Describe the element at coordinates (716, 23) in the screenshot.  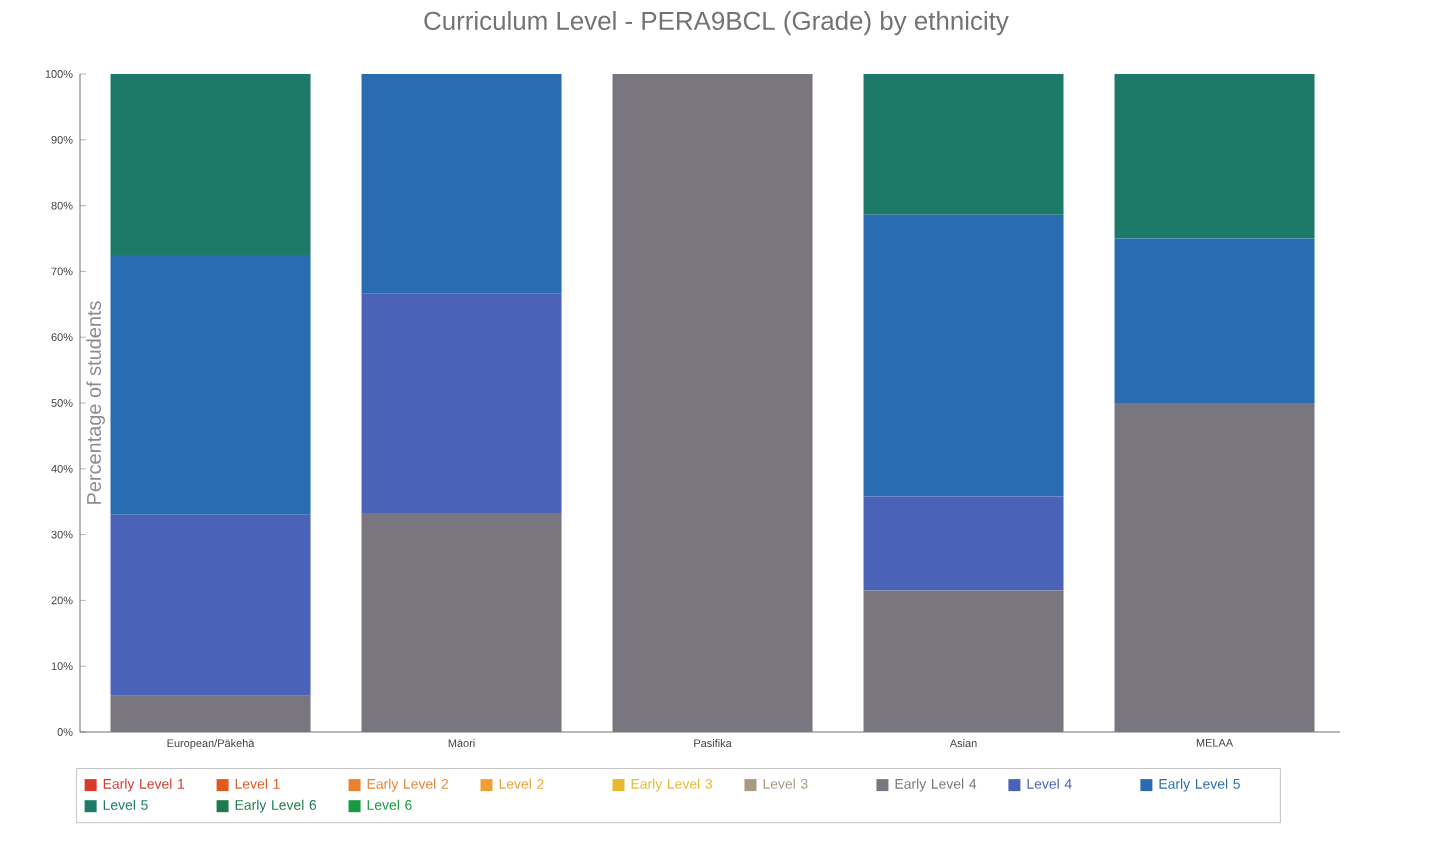
I see `chart-title: Curriculum Level - PERA9BCL (Grade) by ethnicity` at that location.